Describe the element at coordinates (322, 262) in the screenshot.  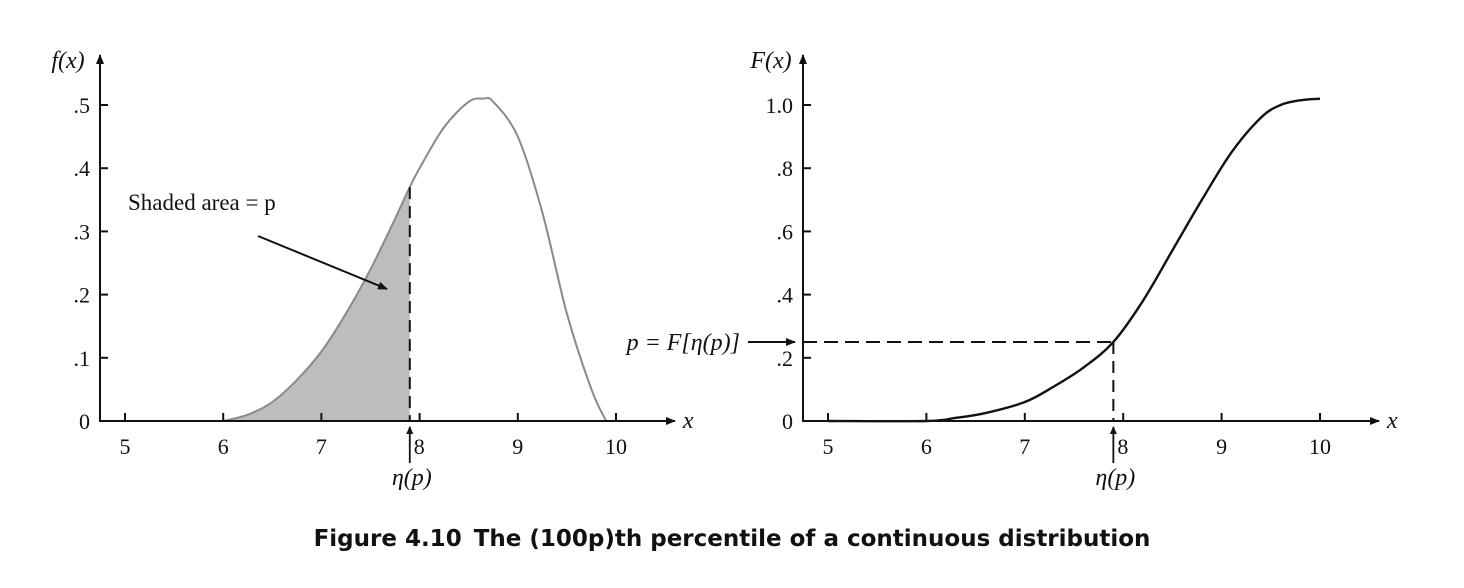
I see `annotation-arrow` at that location.